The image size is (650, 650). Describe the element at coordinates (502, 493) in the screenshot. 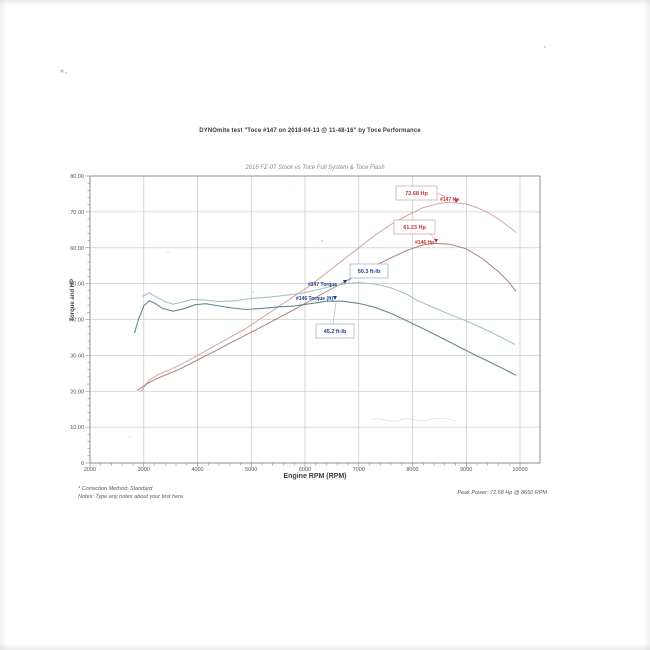

I see `peak-power-note: Peak Power: 72.68 Hp @ 8650 RPM` at that location.